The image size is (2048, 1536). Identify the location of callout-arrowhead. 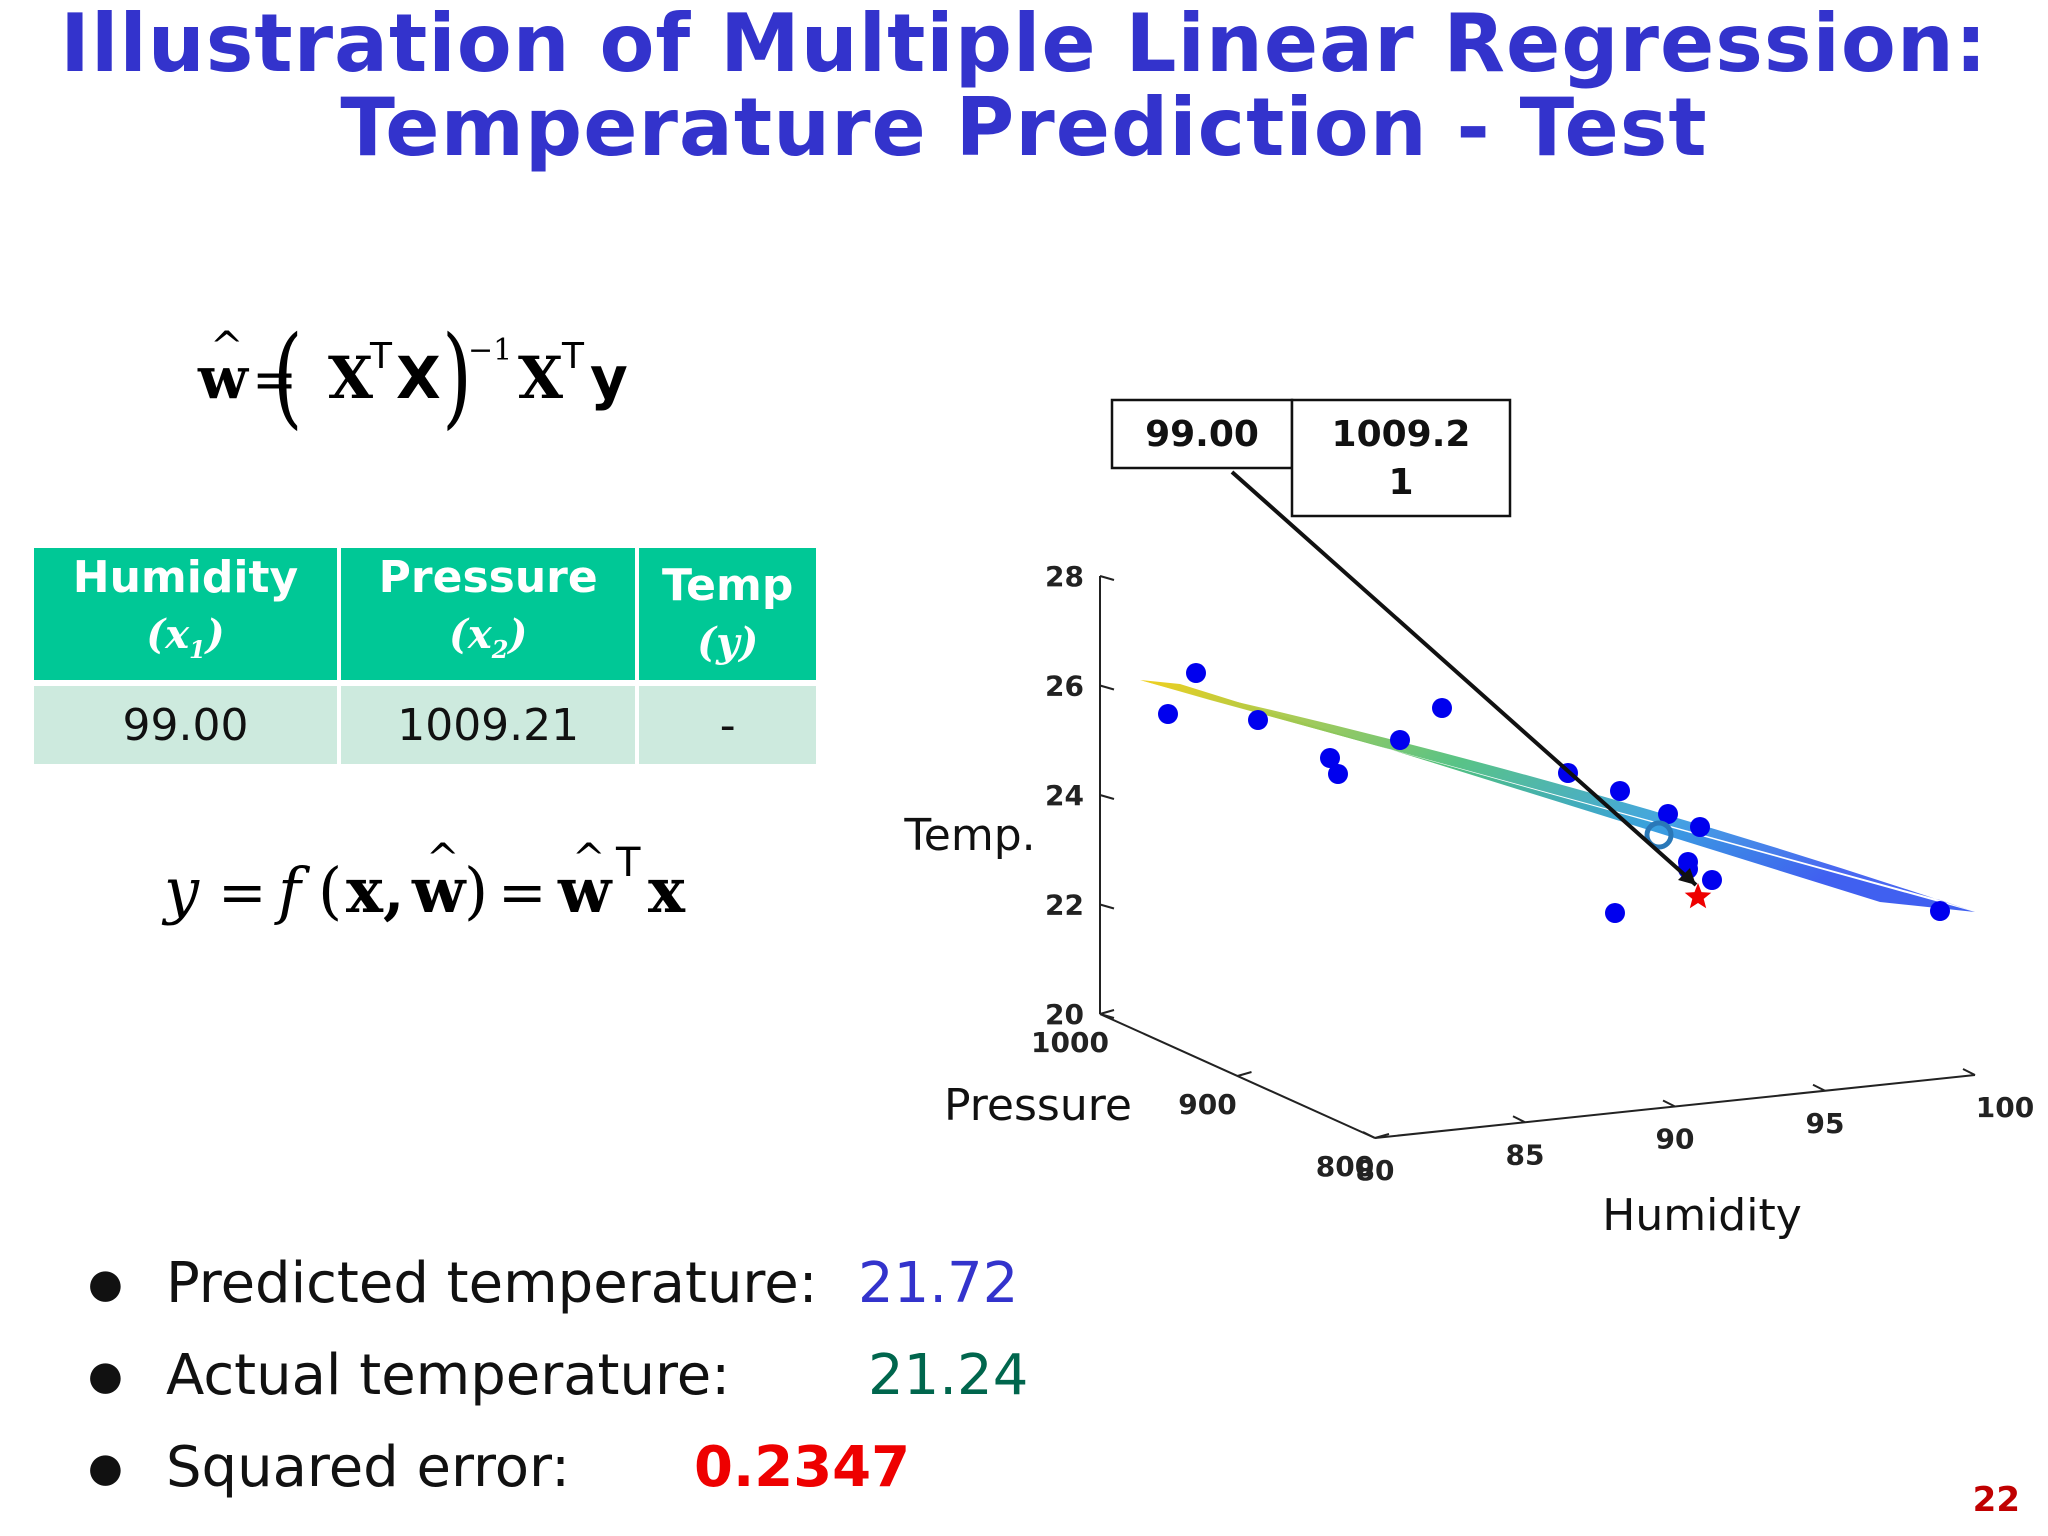
(1687, 876).